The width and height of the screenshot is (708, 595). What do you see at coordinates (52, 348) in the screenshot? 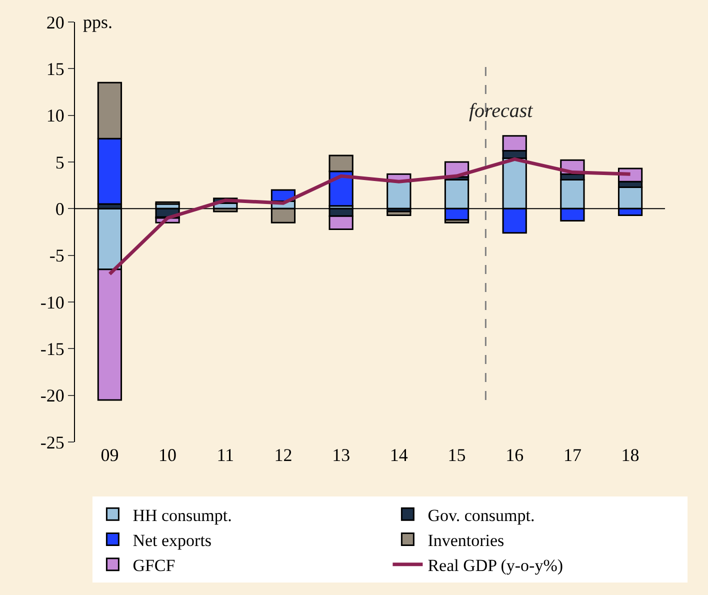
I see `y-tick-label: -15` at bounding box center [52, 348].